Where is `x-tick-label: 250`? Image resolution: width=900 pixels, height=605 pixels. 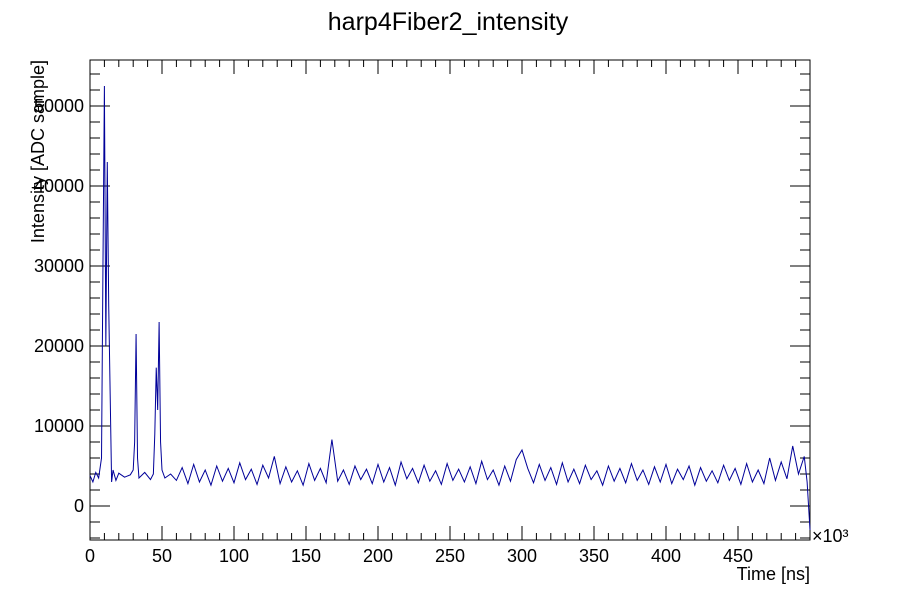 x-tick-label: 250 is located at coordinates (450, 556).